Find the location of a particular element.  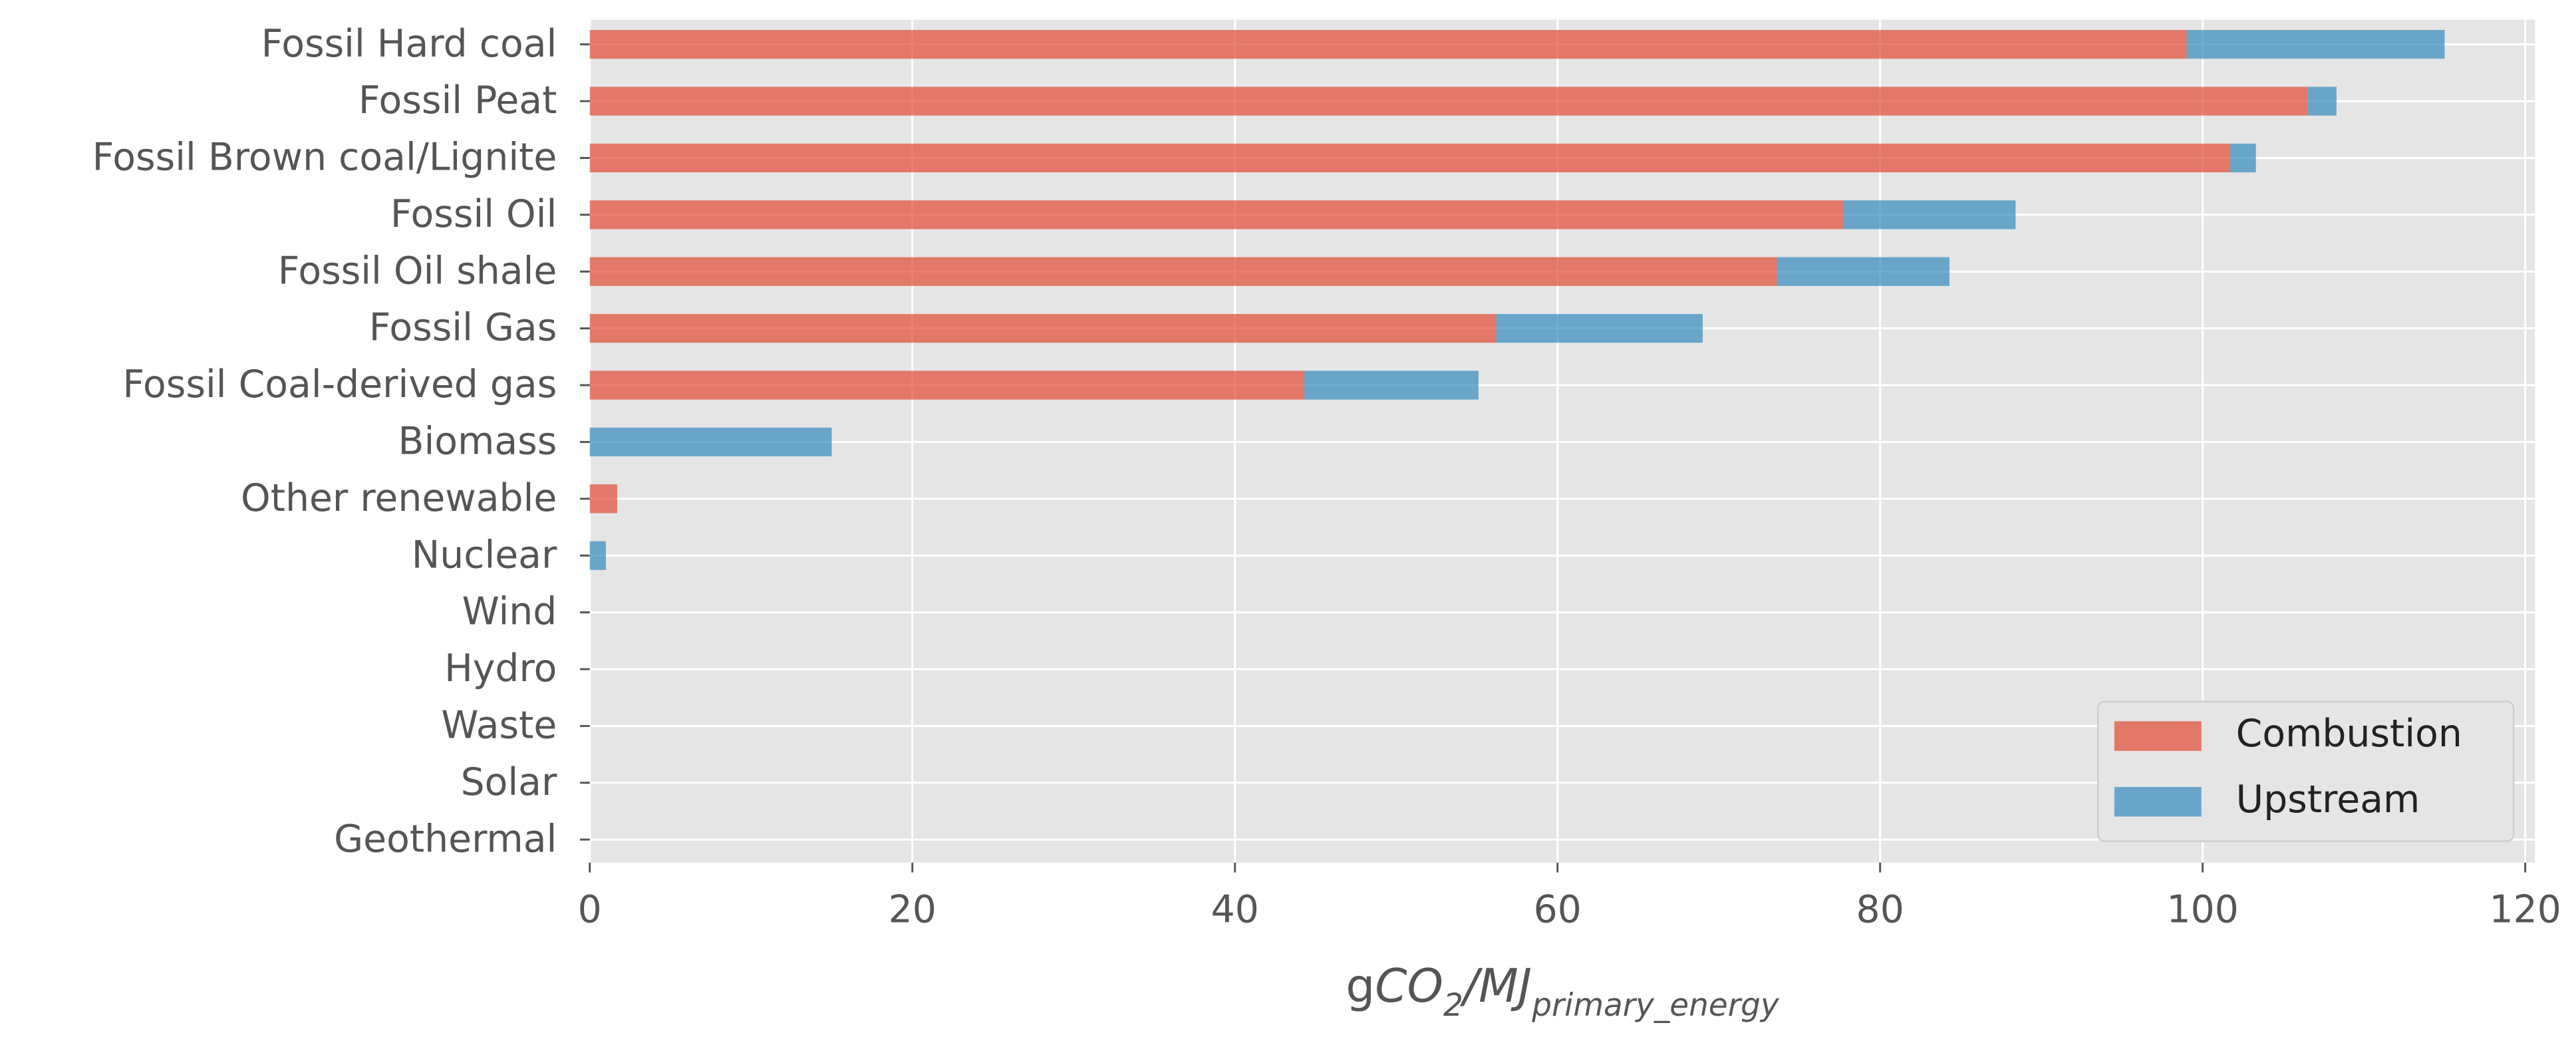

x-label-part: primary_energy is located at coordinates (1655, 1005).